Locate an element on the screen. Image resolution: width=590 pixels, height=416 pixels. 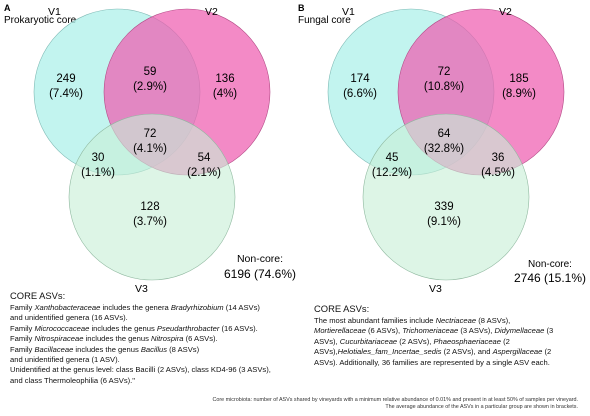
taxon-name: Bacillaceae is located at coordinates (54, 349).